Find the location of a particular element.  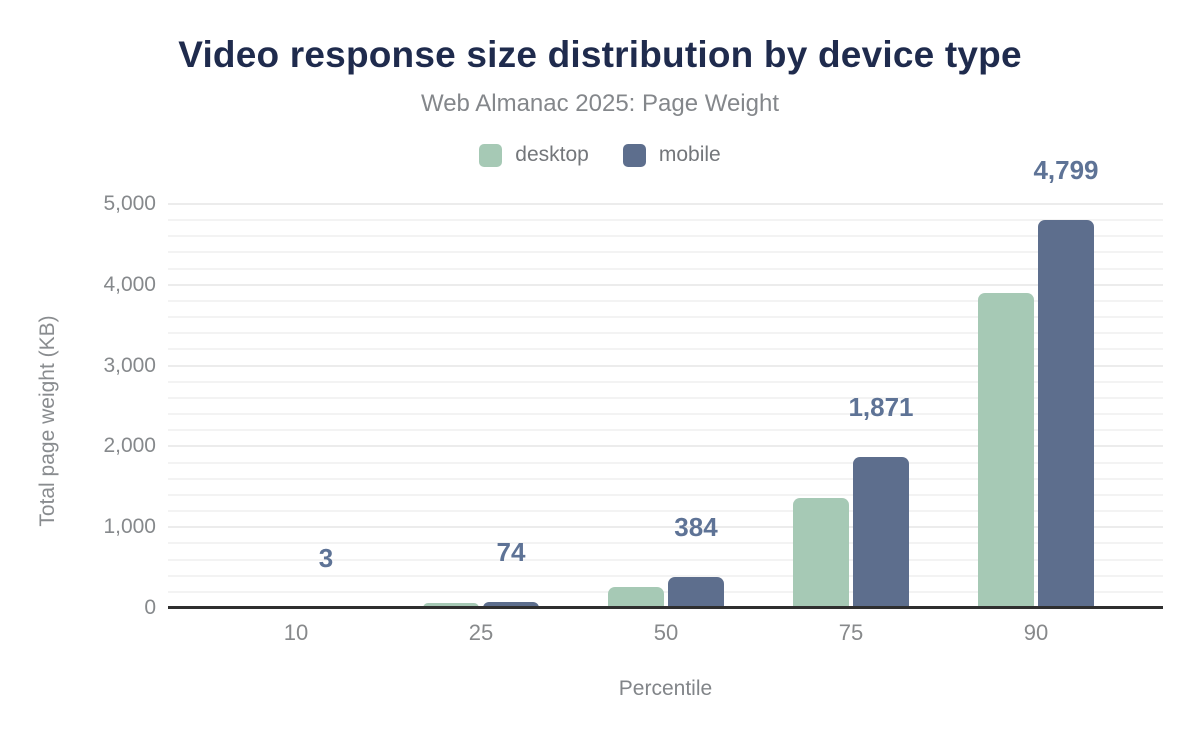

bar-mobile-p50 is located at coordinates (696, 592).